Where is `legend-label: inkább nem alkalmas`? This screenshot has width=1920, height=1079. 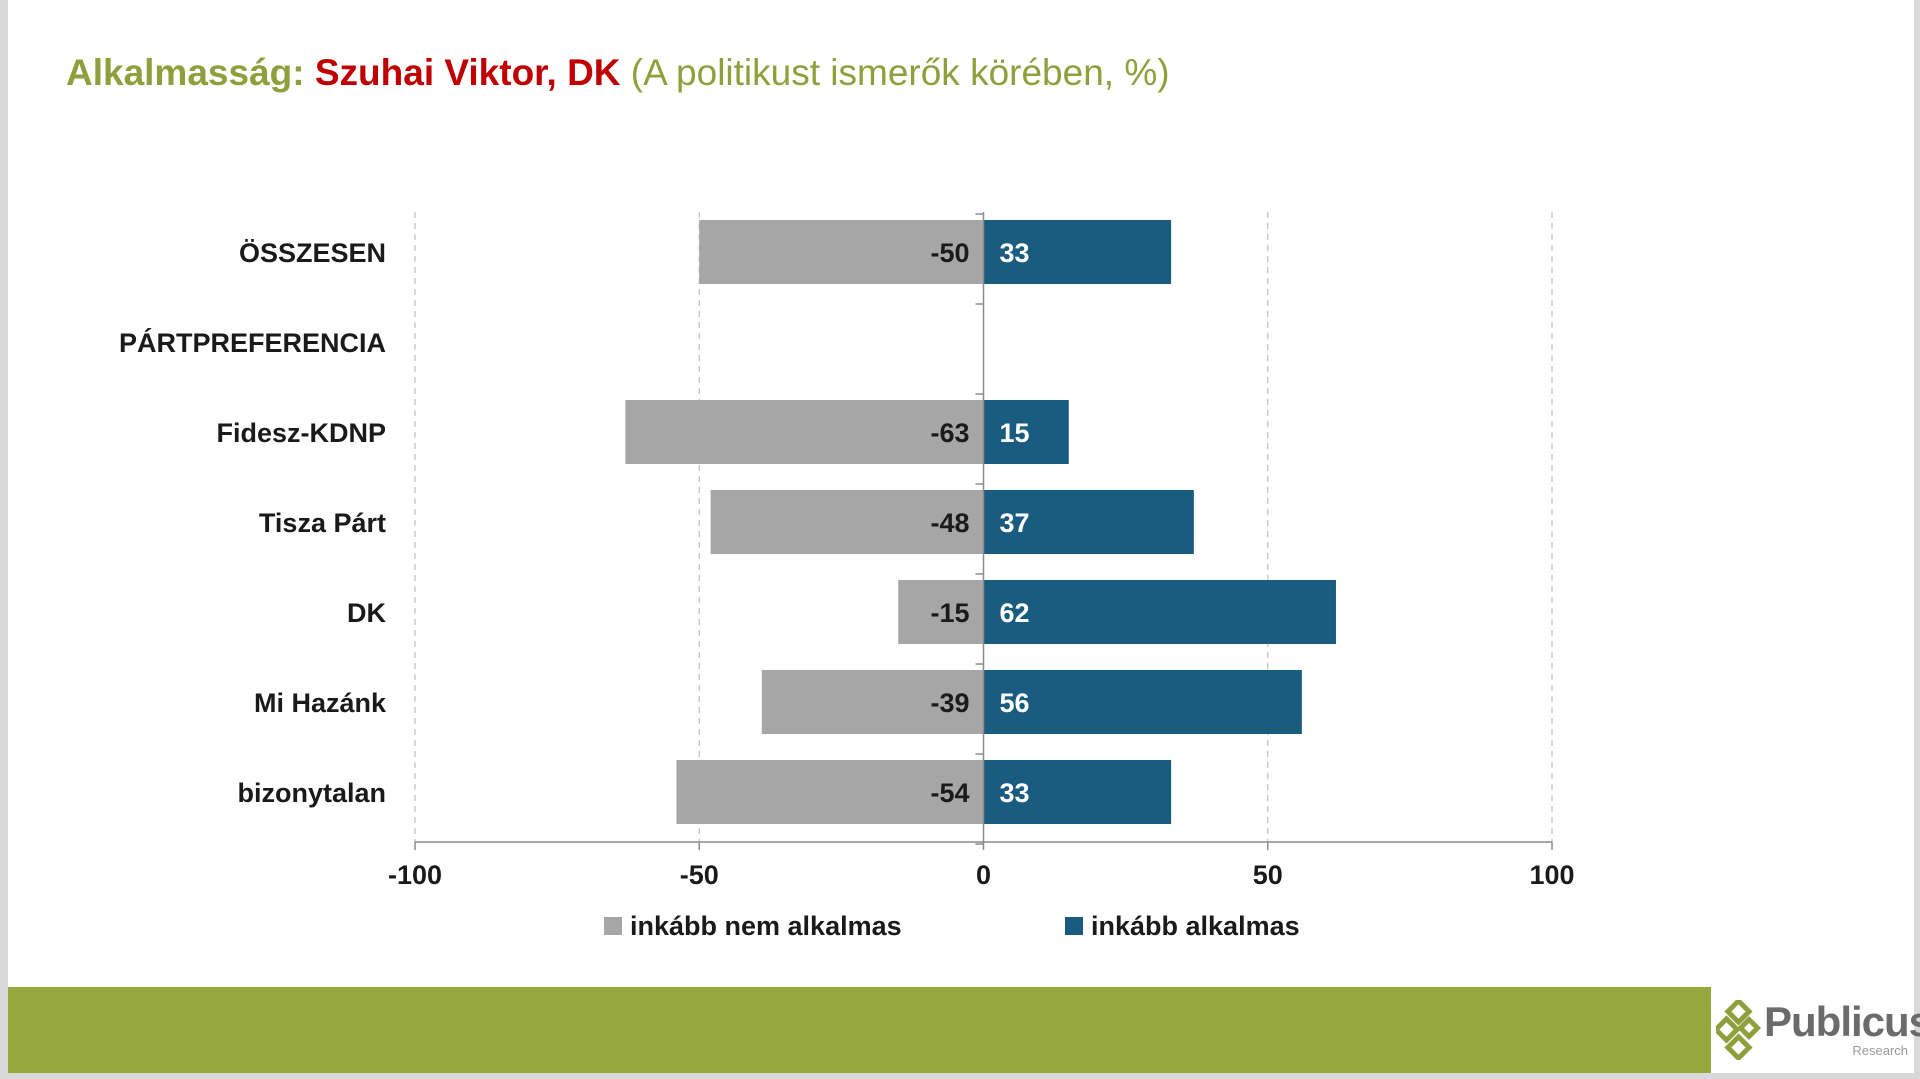 legend-label: inkább nem alkalmas is located at coordinates (766, 926).